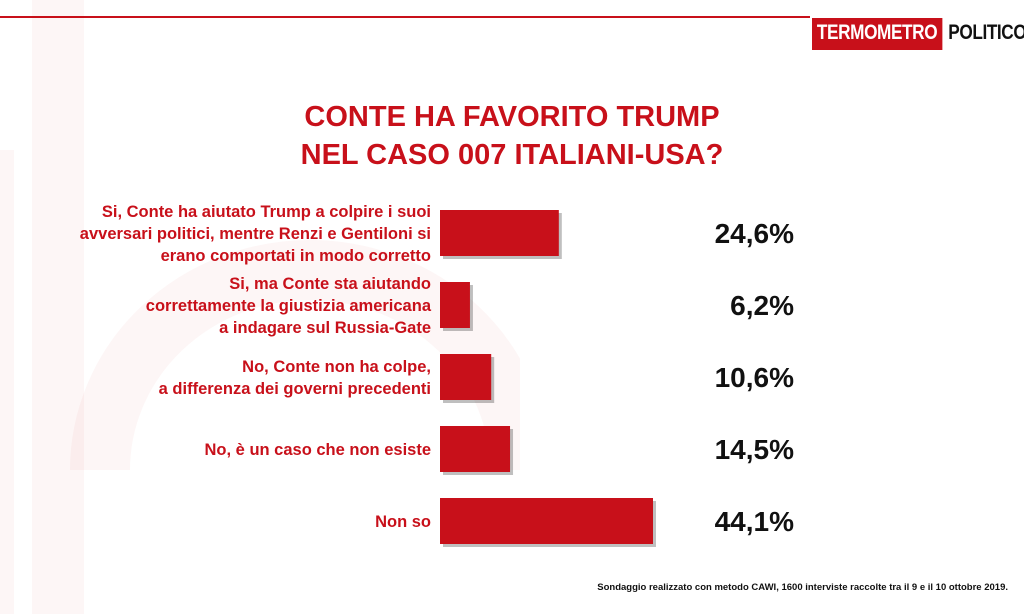 Image resolution: width=1024 pixels, height=614 pixels. I want to click on category-label: No, Conte non ha colpe,, so click(336, 367).